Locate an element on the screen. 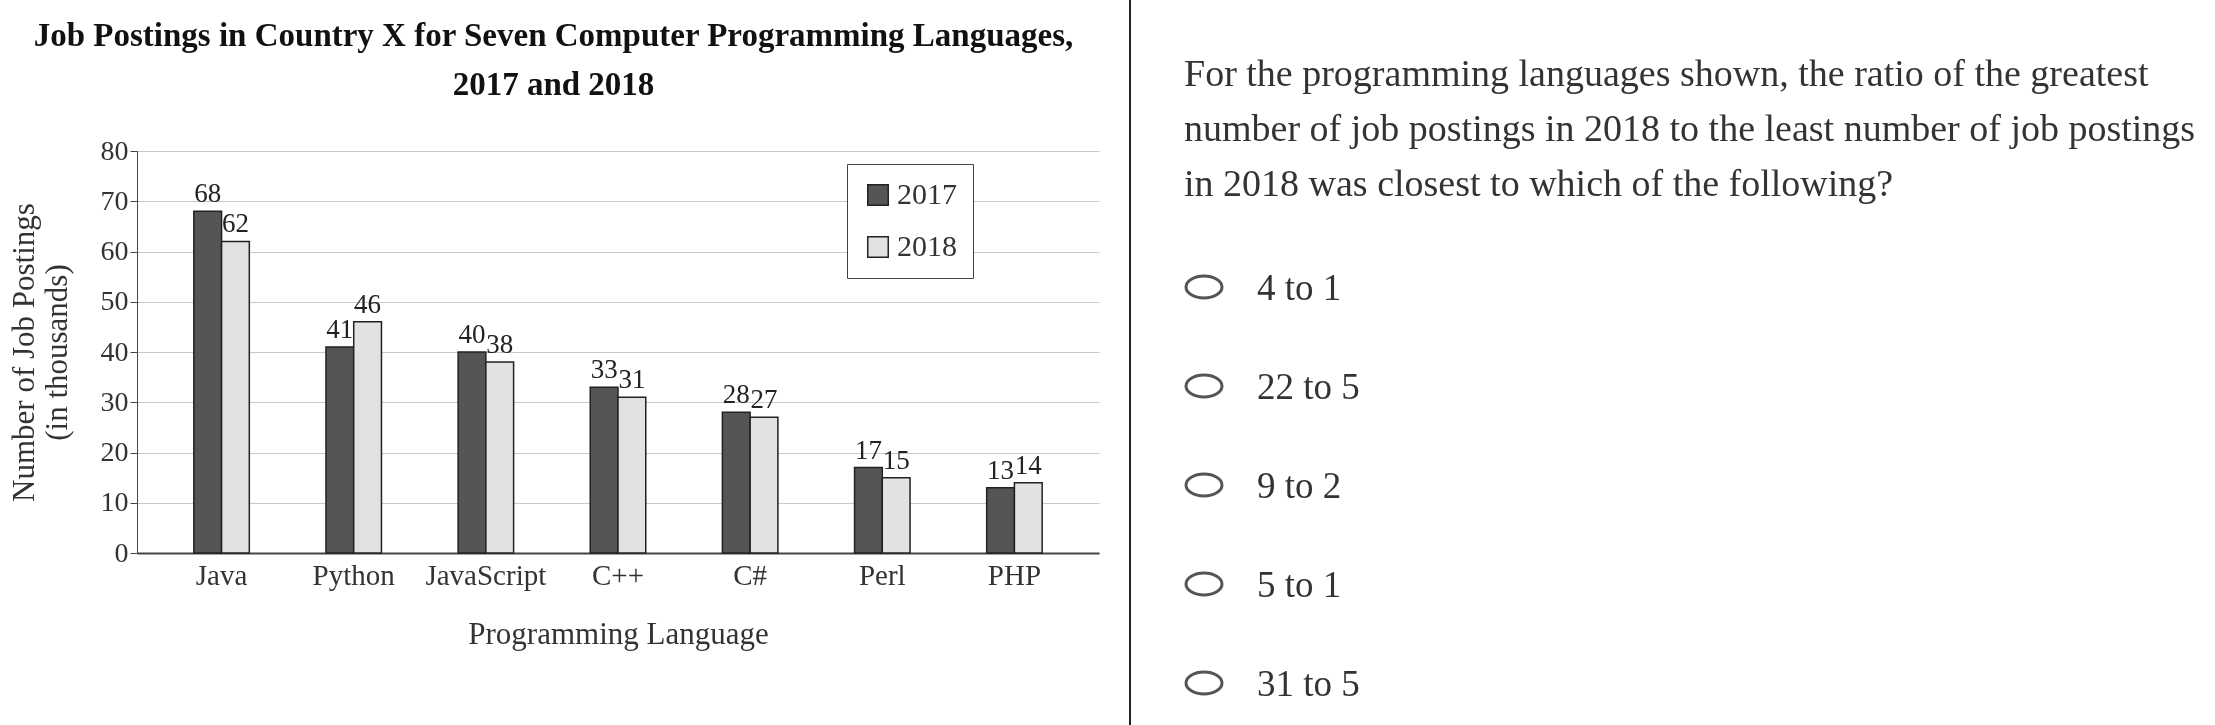 The width and height of the screenshot is (2215, 725). data-label: 13 is located at coordinates (1001, 469).